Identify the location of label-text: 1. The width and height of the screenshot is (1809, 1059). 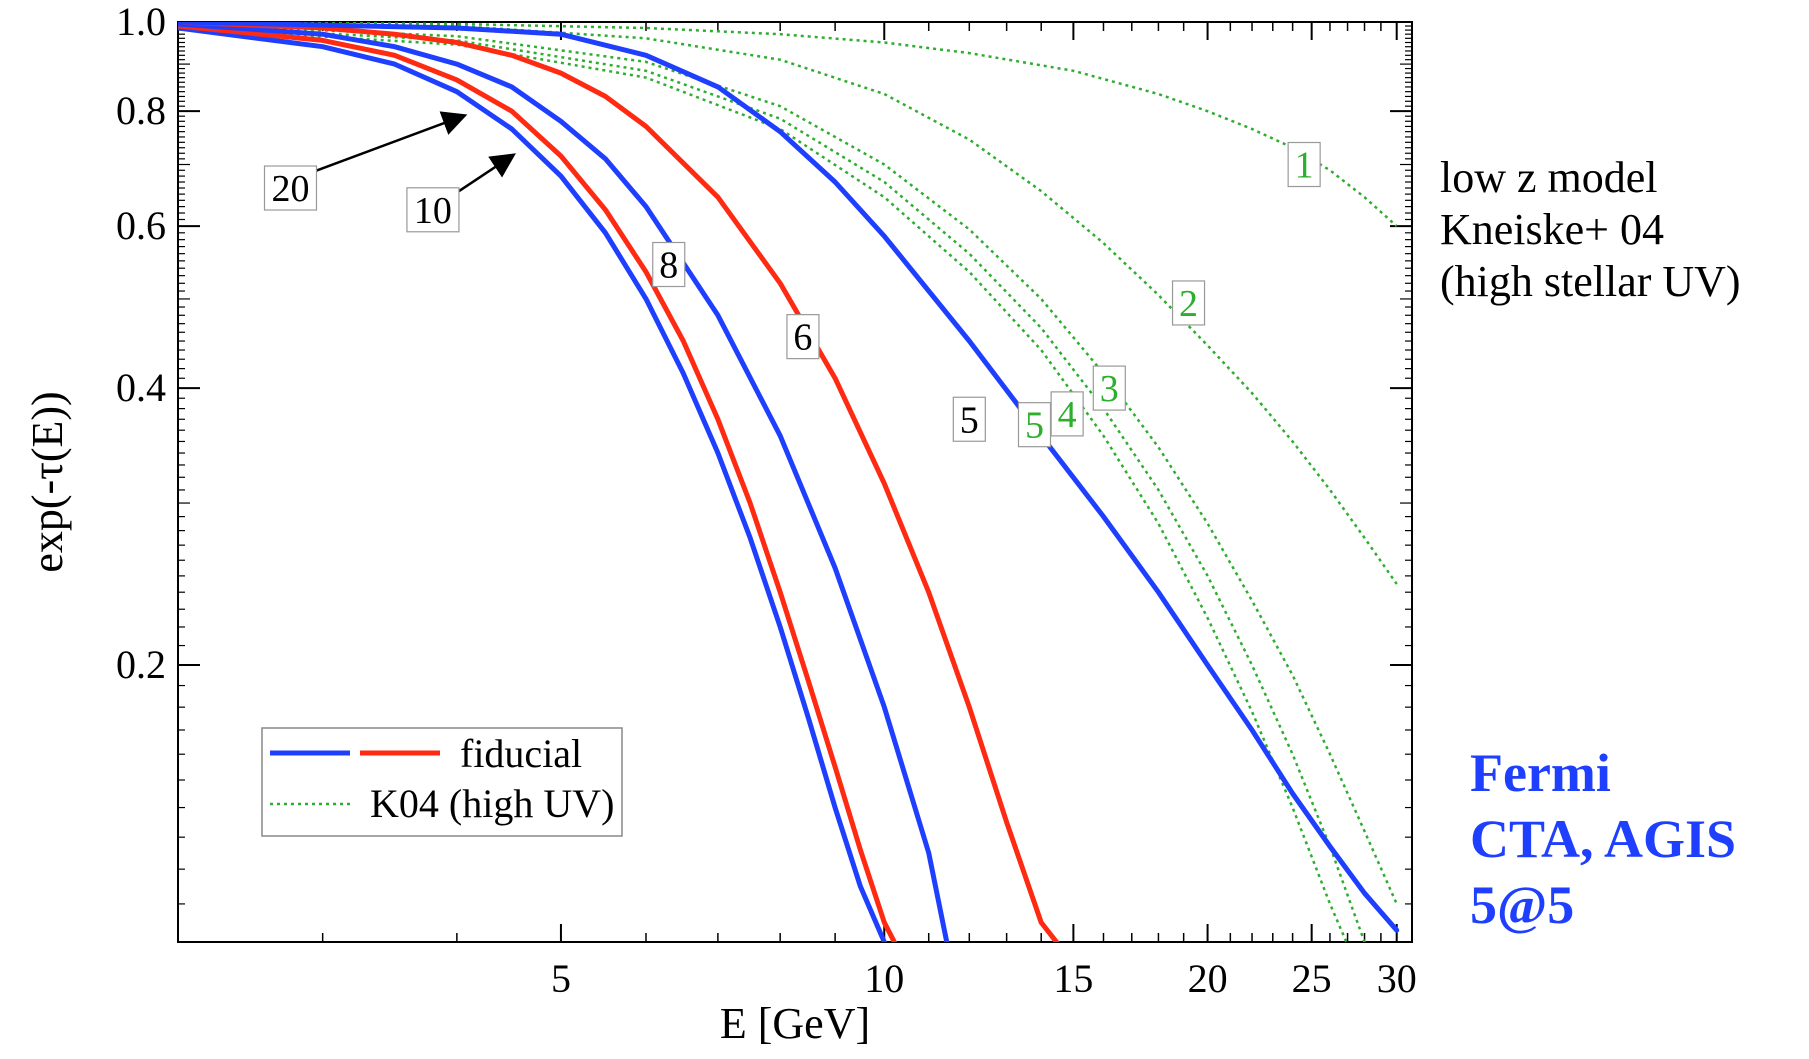
(1304, 166).